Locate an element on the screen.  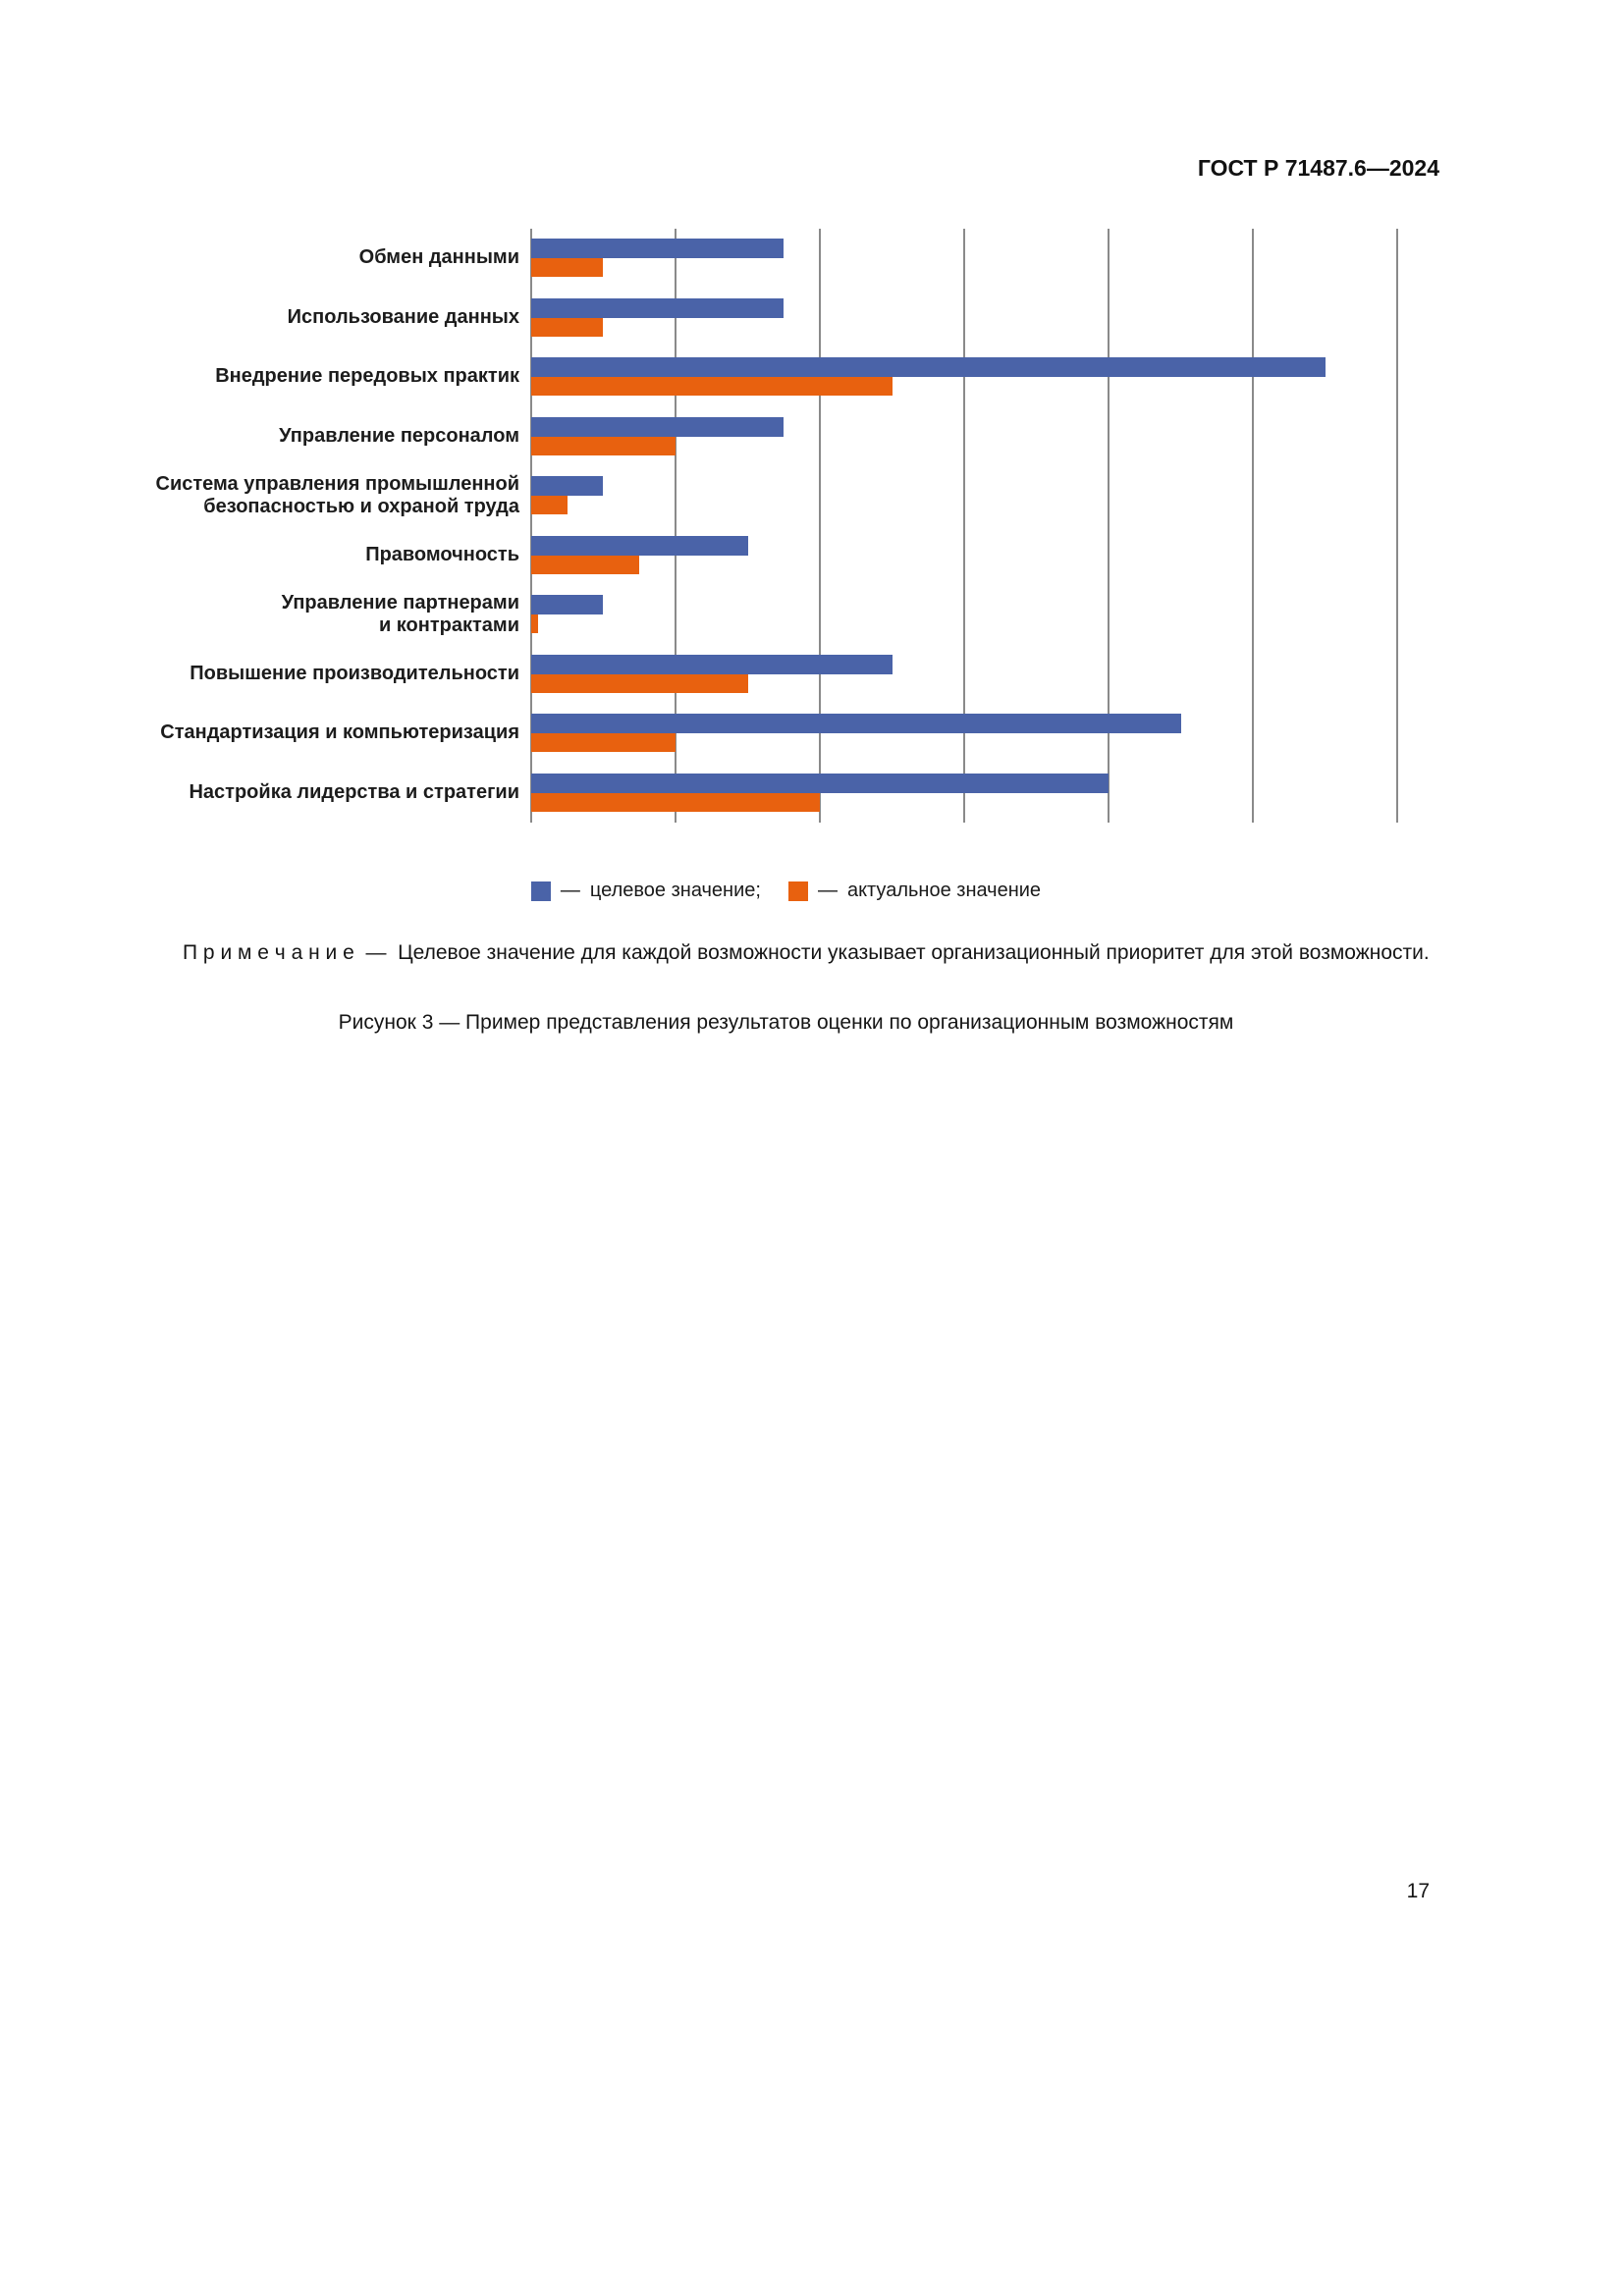
legend-label-actual: актуальное значение is located at coordinates (944, 890).